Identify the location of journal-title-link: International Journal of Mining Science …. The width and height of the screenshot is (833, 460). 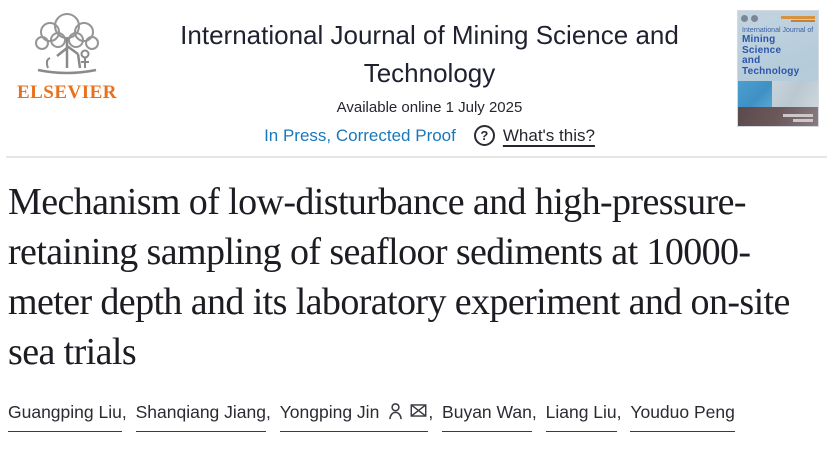
(429, 54).